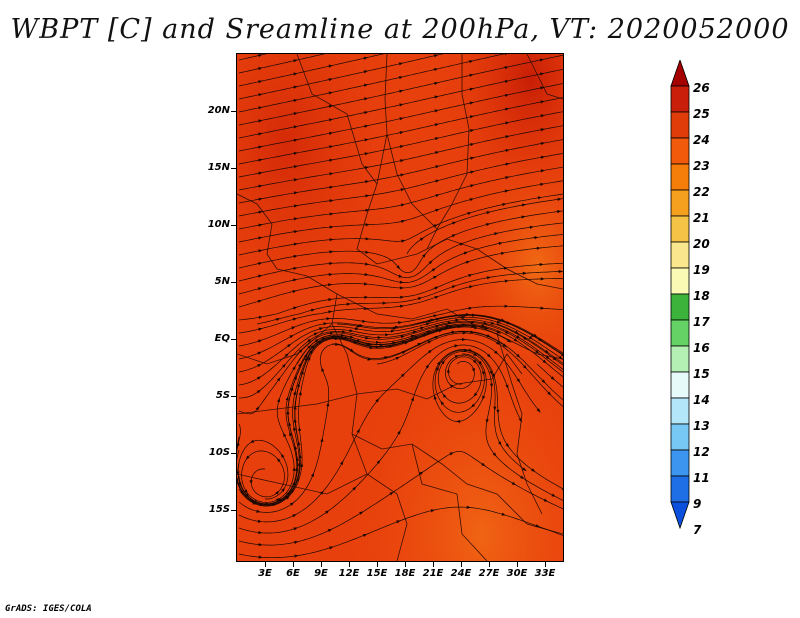  I want to click on lat-label-15n: 15N, so click(218, 167).